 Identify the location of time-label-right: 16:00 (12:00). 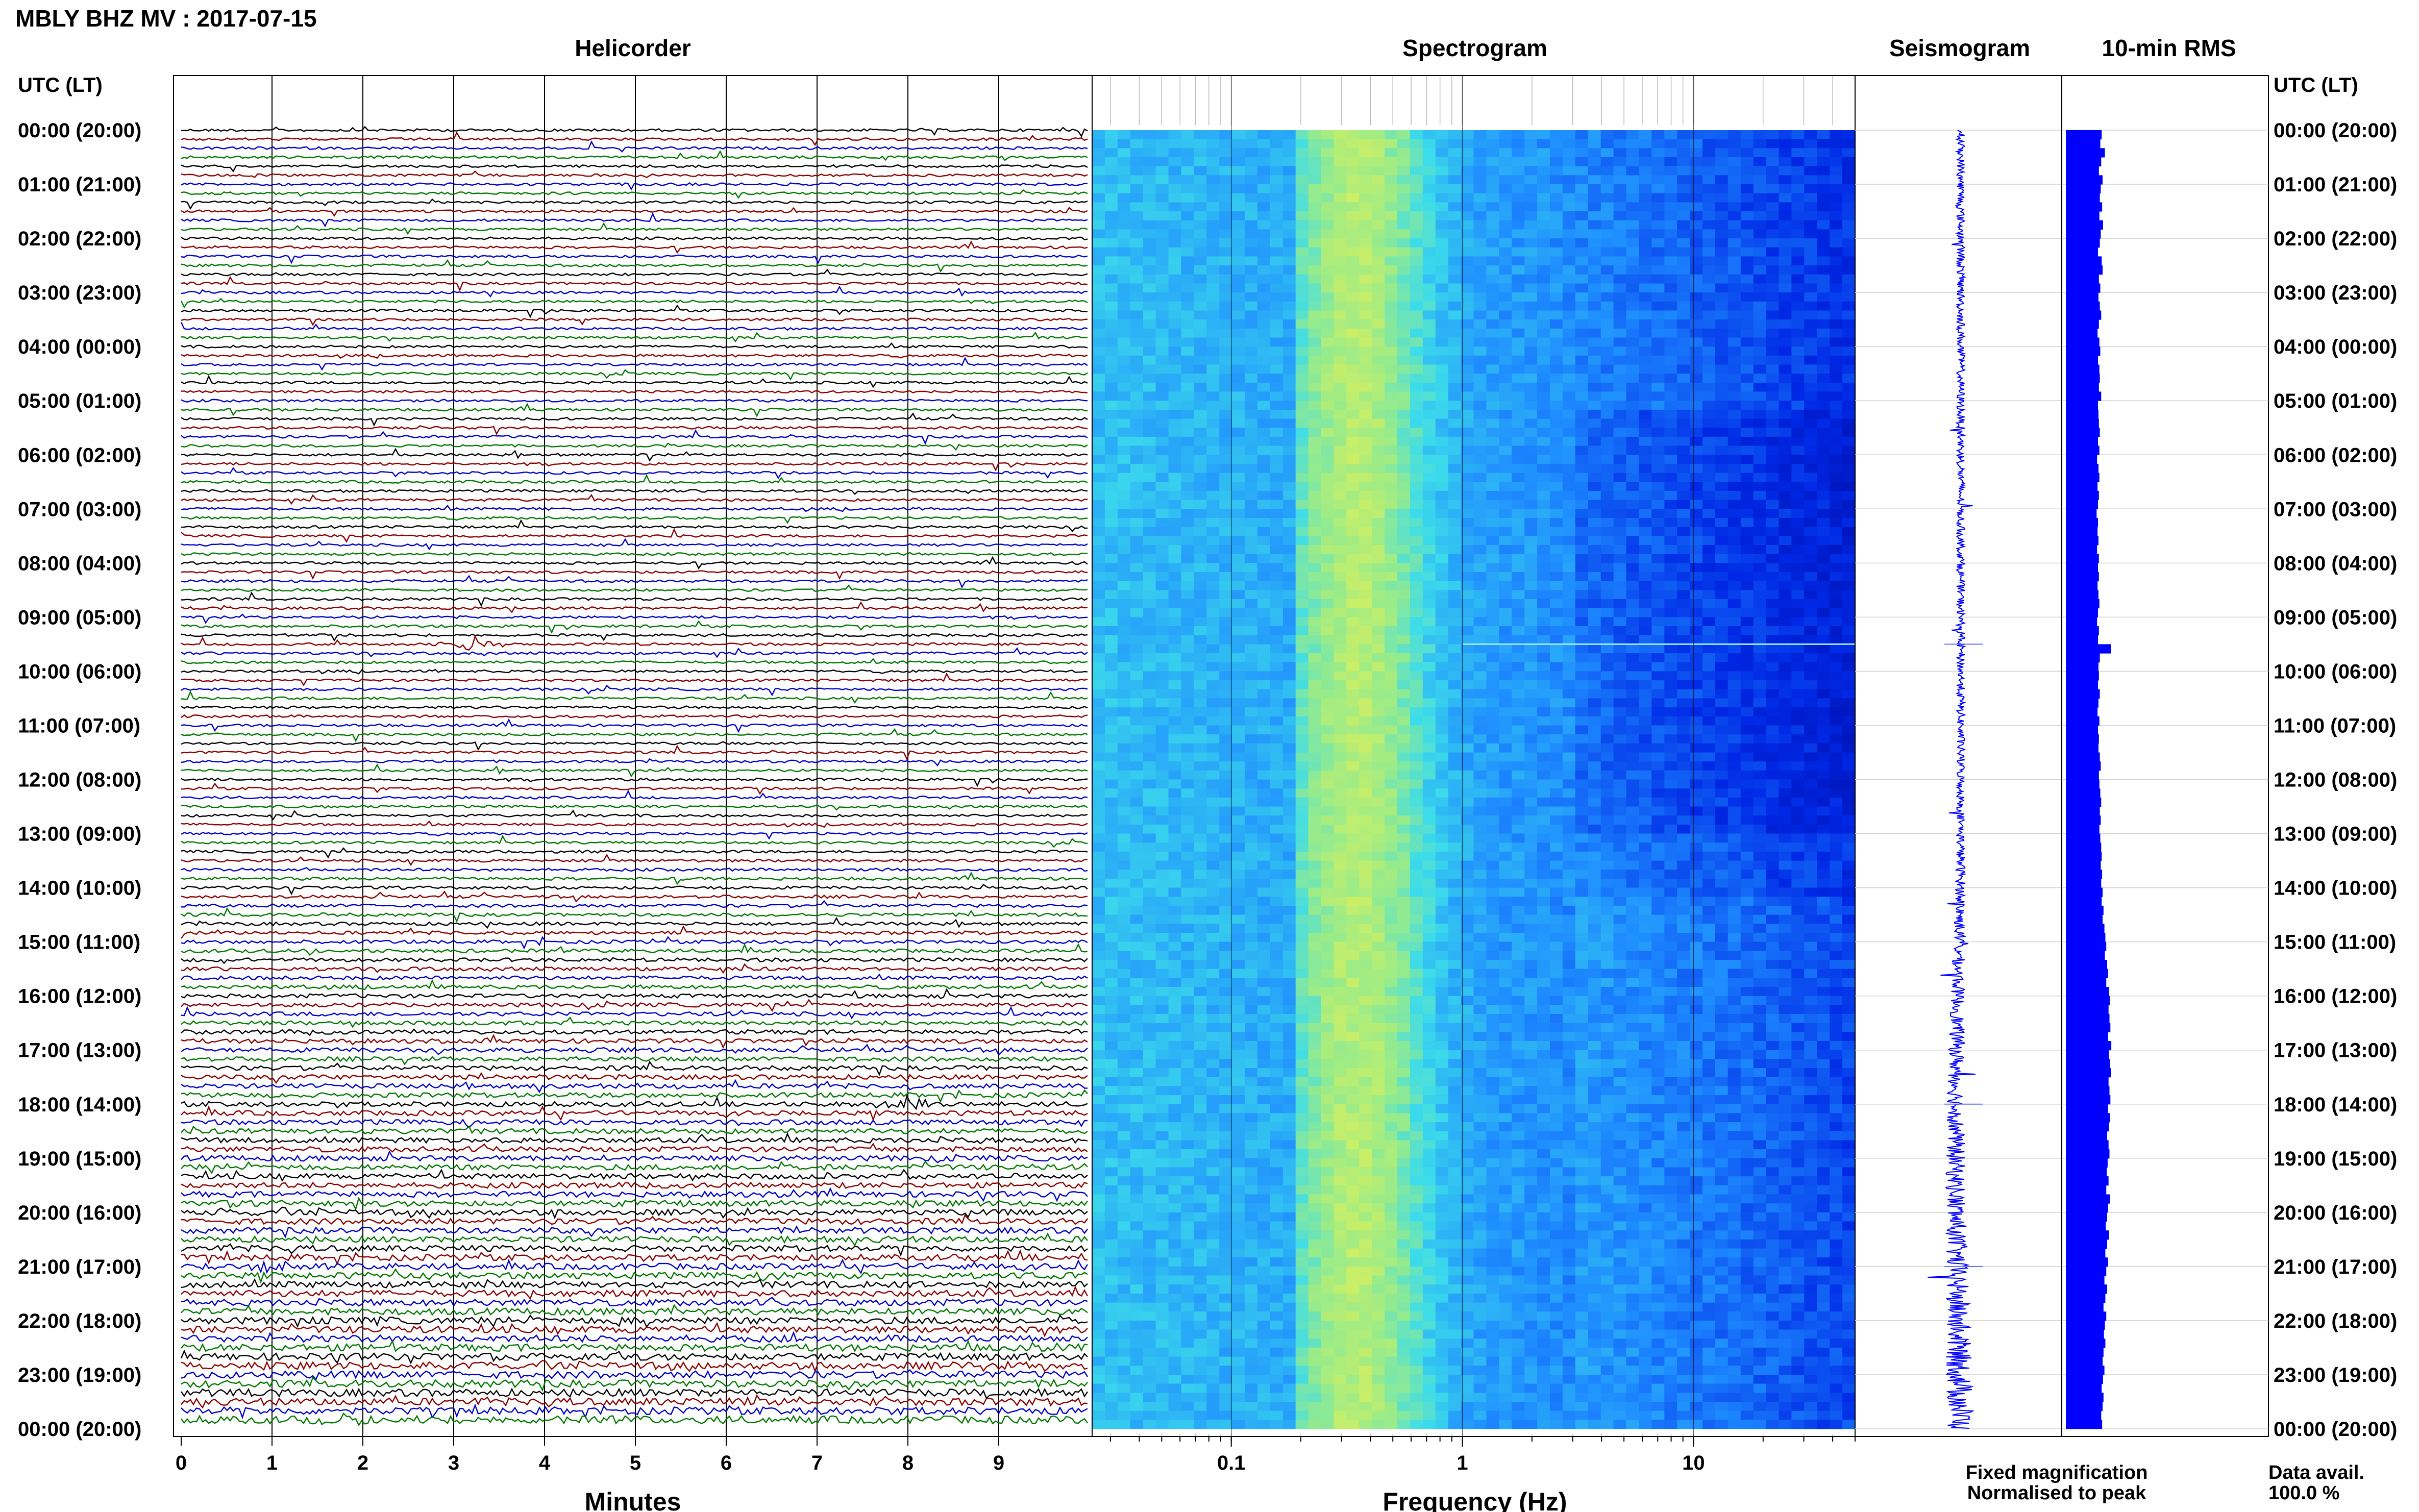
(2335, 996).